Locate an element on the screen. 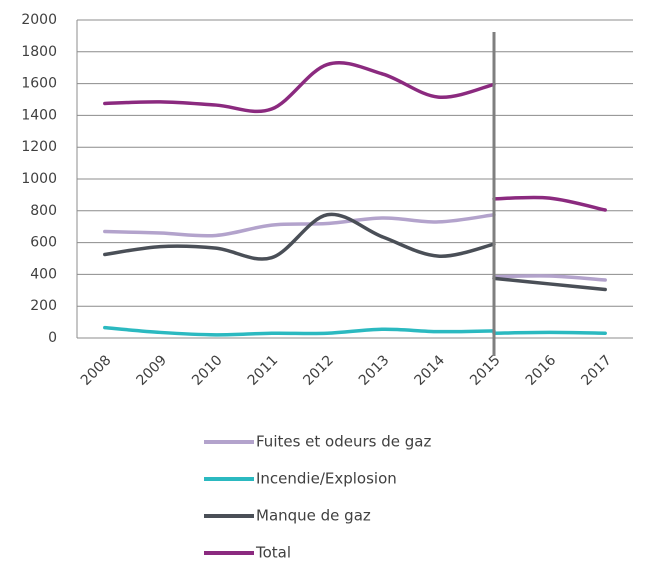 The width and height of the screenshot is (649, 563). legend-label: Total is located at coordinates (273, 553).